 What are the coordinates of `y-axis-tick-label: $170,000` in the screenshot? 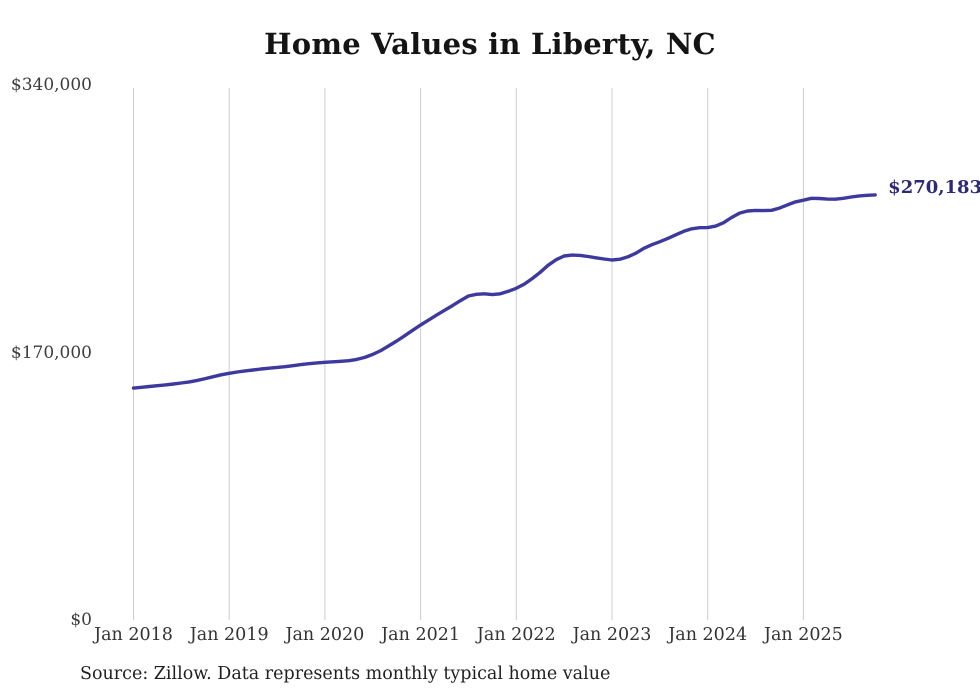 It's located at (51, 352).